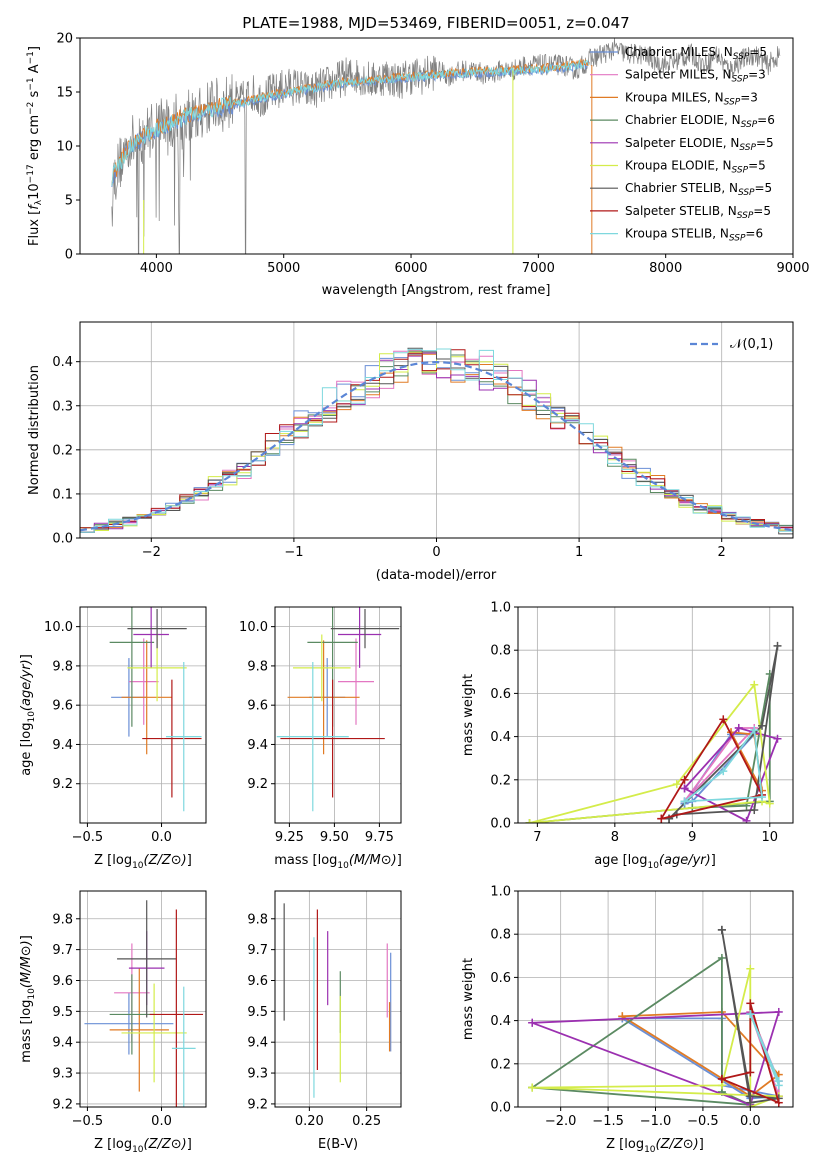 The height and width of the screenshot is (1170, 819). I want to click on x-tick-label: 5000, so click(283, 268).